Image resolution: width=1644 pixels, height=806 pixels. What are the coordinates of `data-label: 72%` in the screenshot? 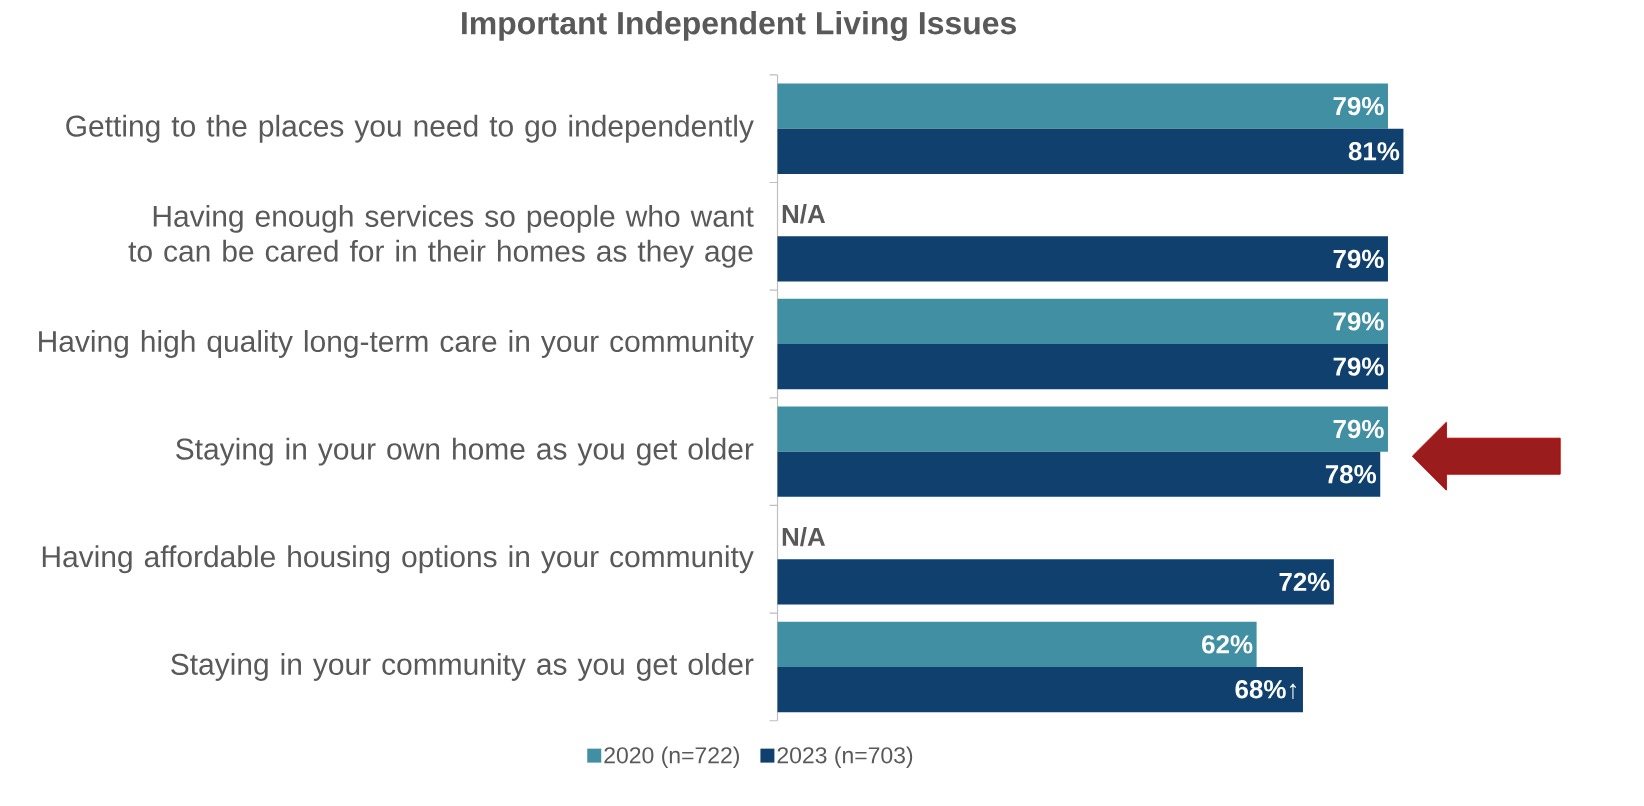 It's located at (1304, 582).